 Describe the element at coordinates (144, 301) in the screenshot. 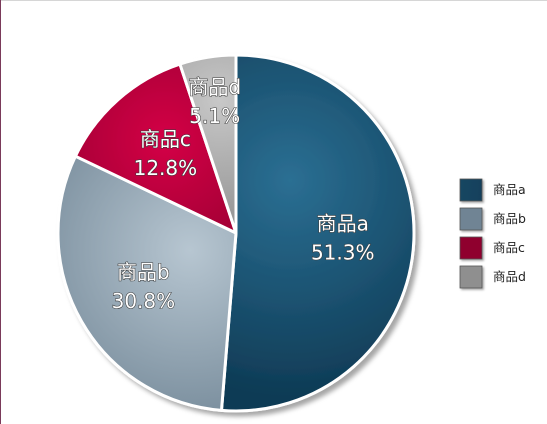

I see `slice-value-label-商品b: 30.8%` at that location.